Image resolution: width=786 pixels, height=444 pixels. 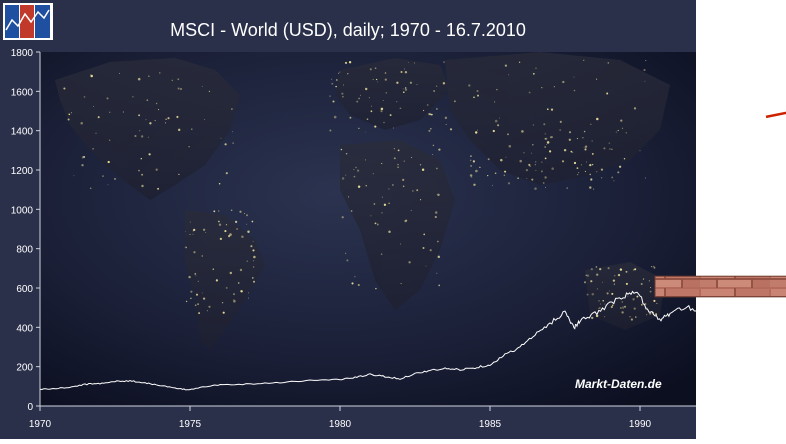 What do you see at coordinates (625, 296) in the screenshot?
I see `australia-shape` at bounding box center [625, 296].